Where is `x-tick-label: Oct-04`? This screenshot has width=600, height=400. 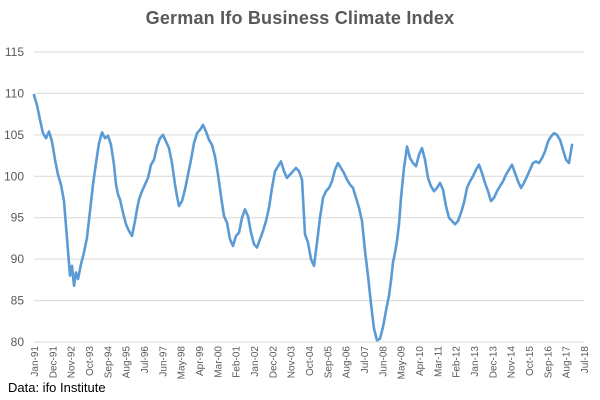
x-tick-label: Oct-04 is located at coordinates (310, 361).